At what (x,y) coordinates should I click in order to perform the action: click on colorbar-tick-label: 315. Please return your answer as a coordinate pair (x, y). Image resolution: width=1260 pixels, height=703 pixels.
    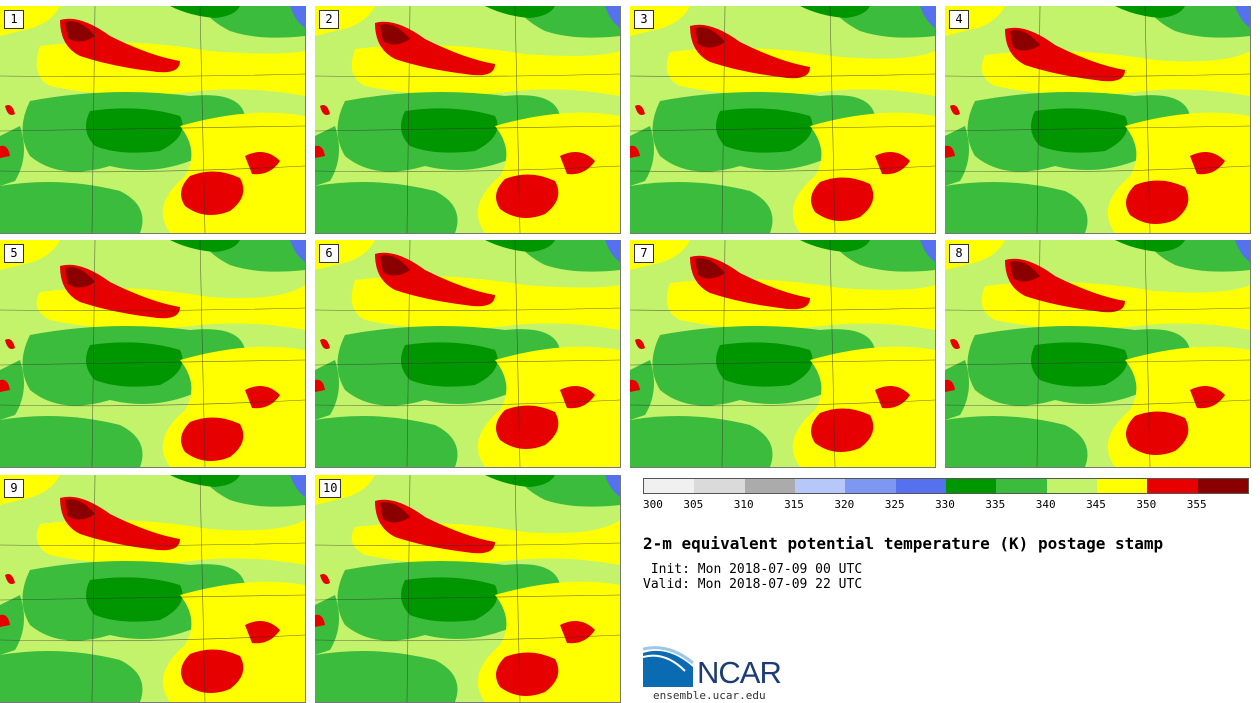
    Looking at the image, I should click on (794, 504).